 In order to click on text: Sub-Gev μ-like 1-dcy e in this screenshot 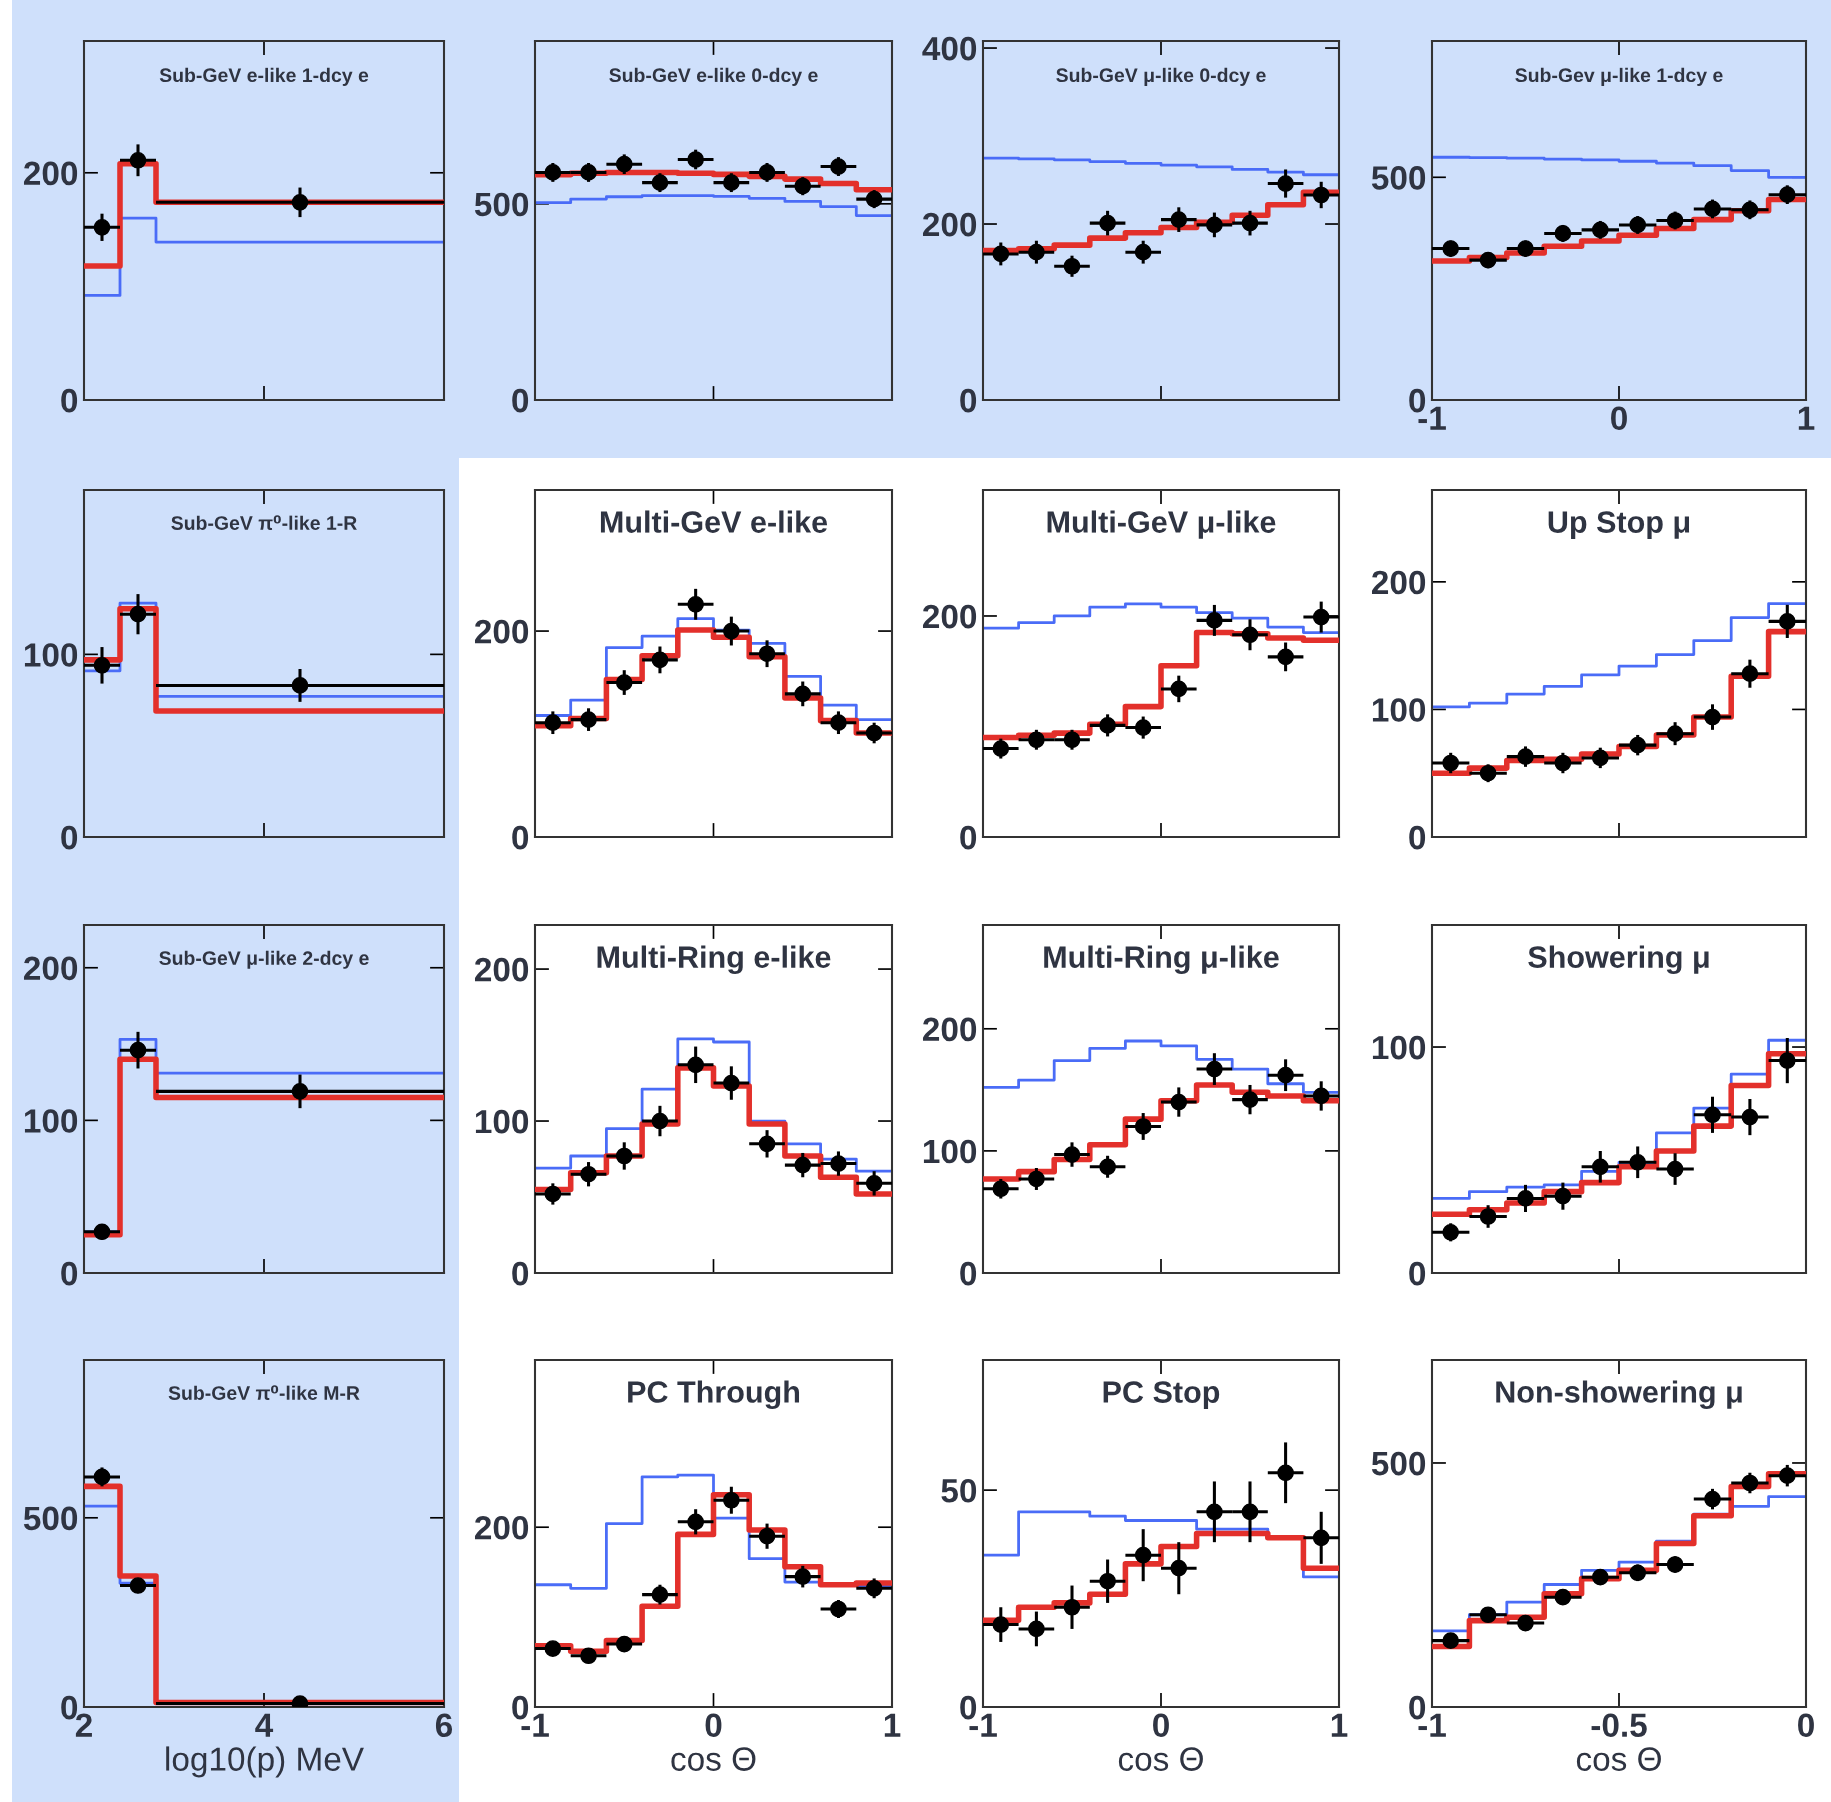, I will do `click(1619, 76)`.